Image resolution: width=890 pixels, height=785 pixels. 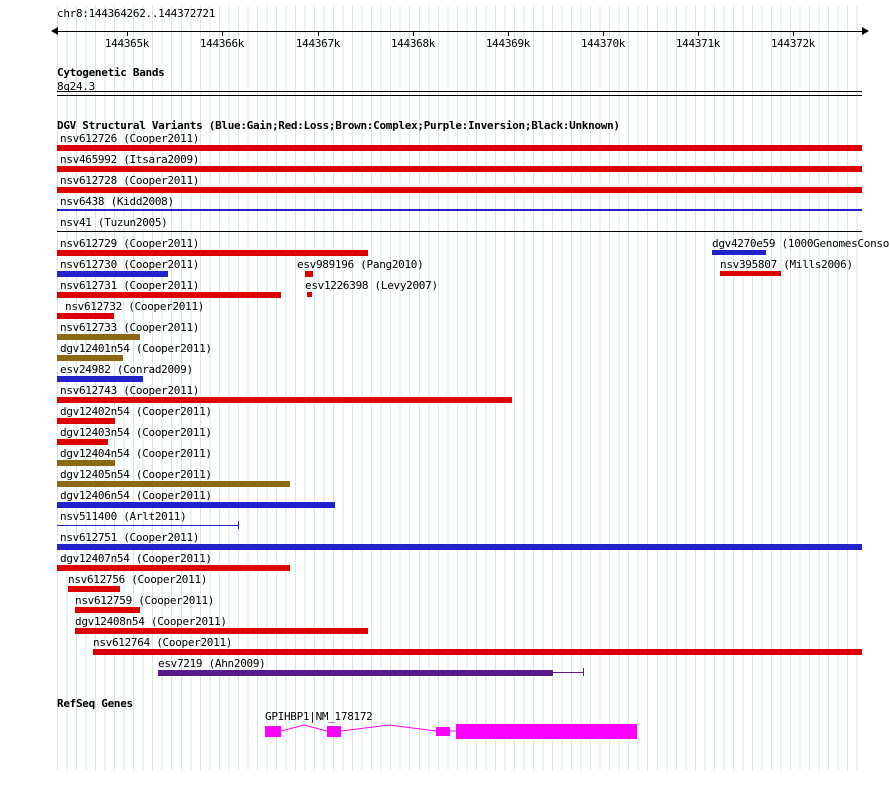 What do you see at coordinates (793, 43) in the screenshot?
I see `ruler-tick-label: 144372k` at bounding box center [793, 43].